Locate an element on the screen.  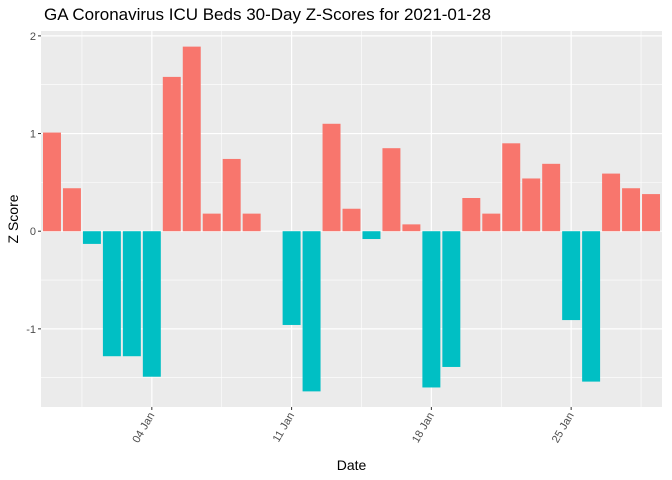
y-axis: 2 1 0 -1 is located at coordinates (33, 183).